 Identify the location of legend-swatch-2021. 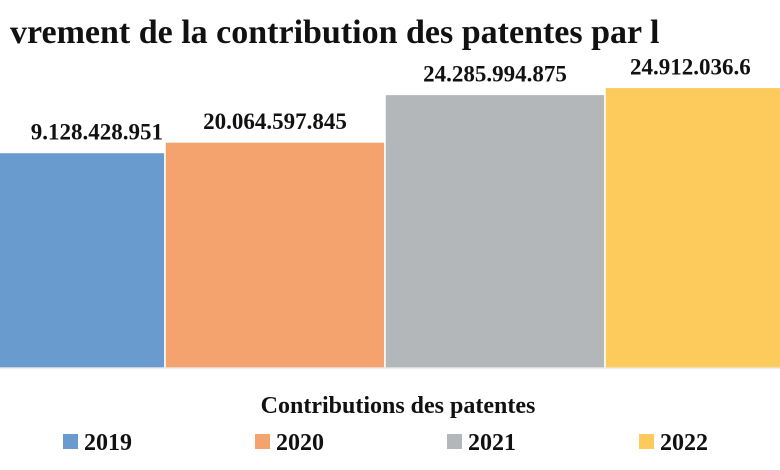
(454, 441).